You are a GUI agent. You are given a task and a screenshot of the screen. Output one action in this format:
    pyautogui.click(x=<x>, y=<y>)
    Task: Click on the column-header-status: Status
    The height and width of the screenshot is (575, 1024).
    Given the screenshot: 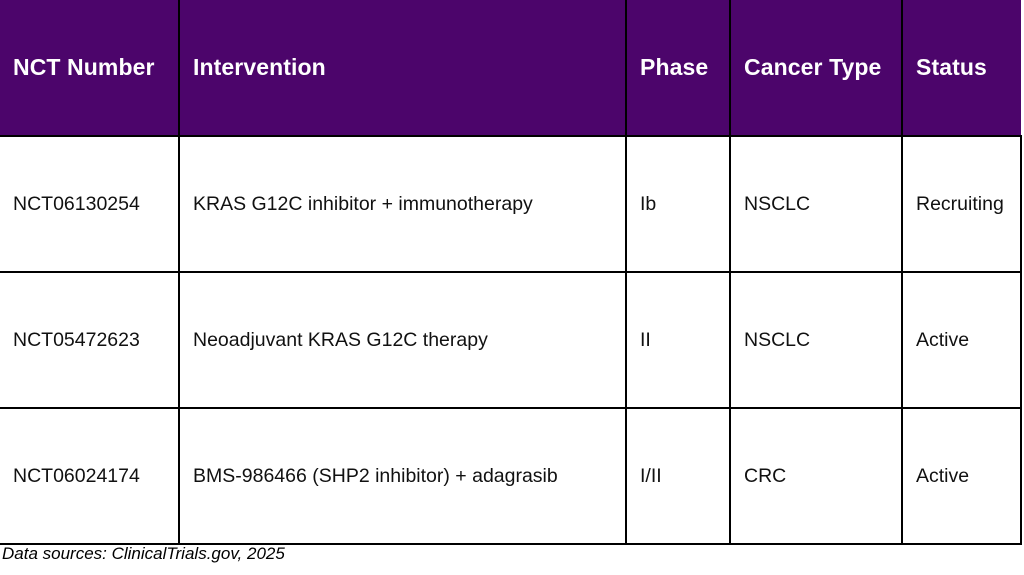 What is the action you would take?
    pyautogui.click(x=961, y=68)
    